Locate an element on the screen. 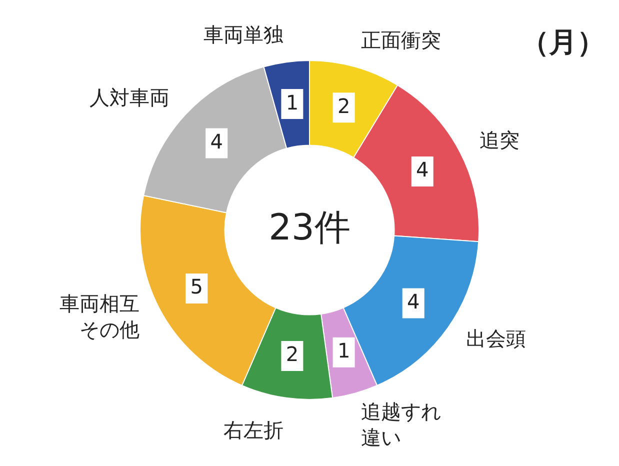 The image size is (619, 466). slice-label: 正面衝突 is located at coordinates (401, 40).